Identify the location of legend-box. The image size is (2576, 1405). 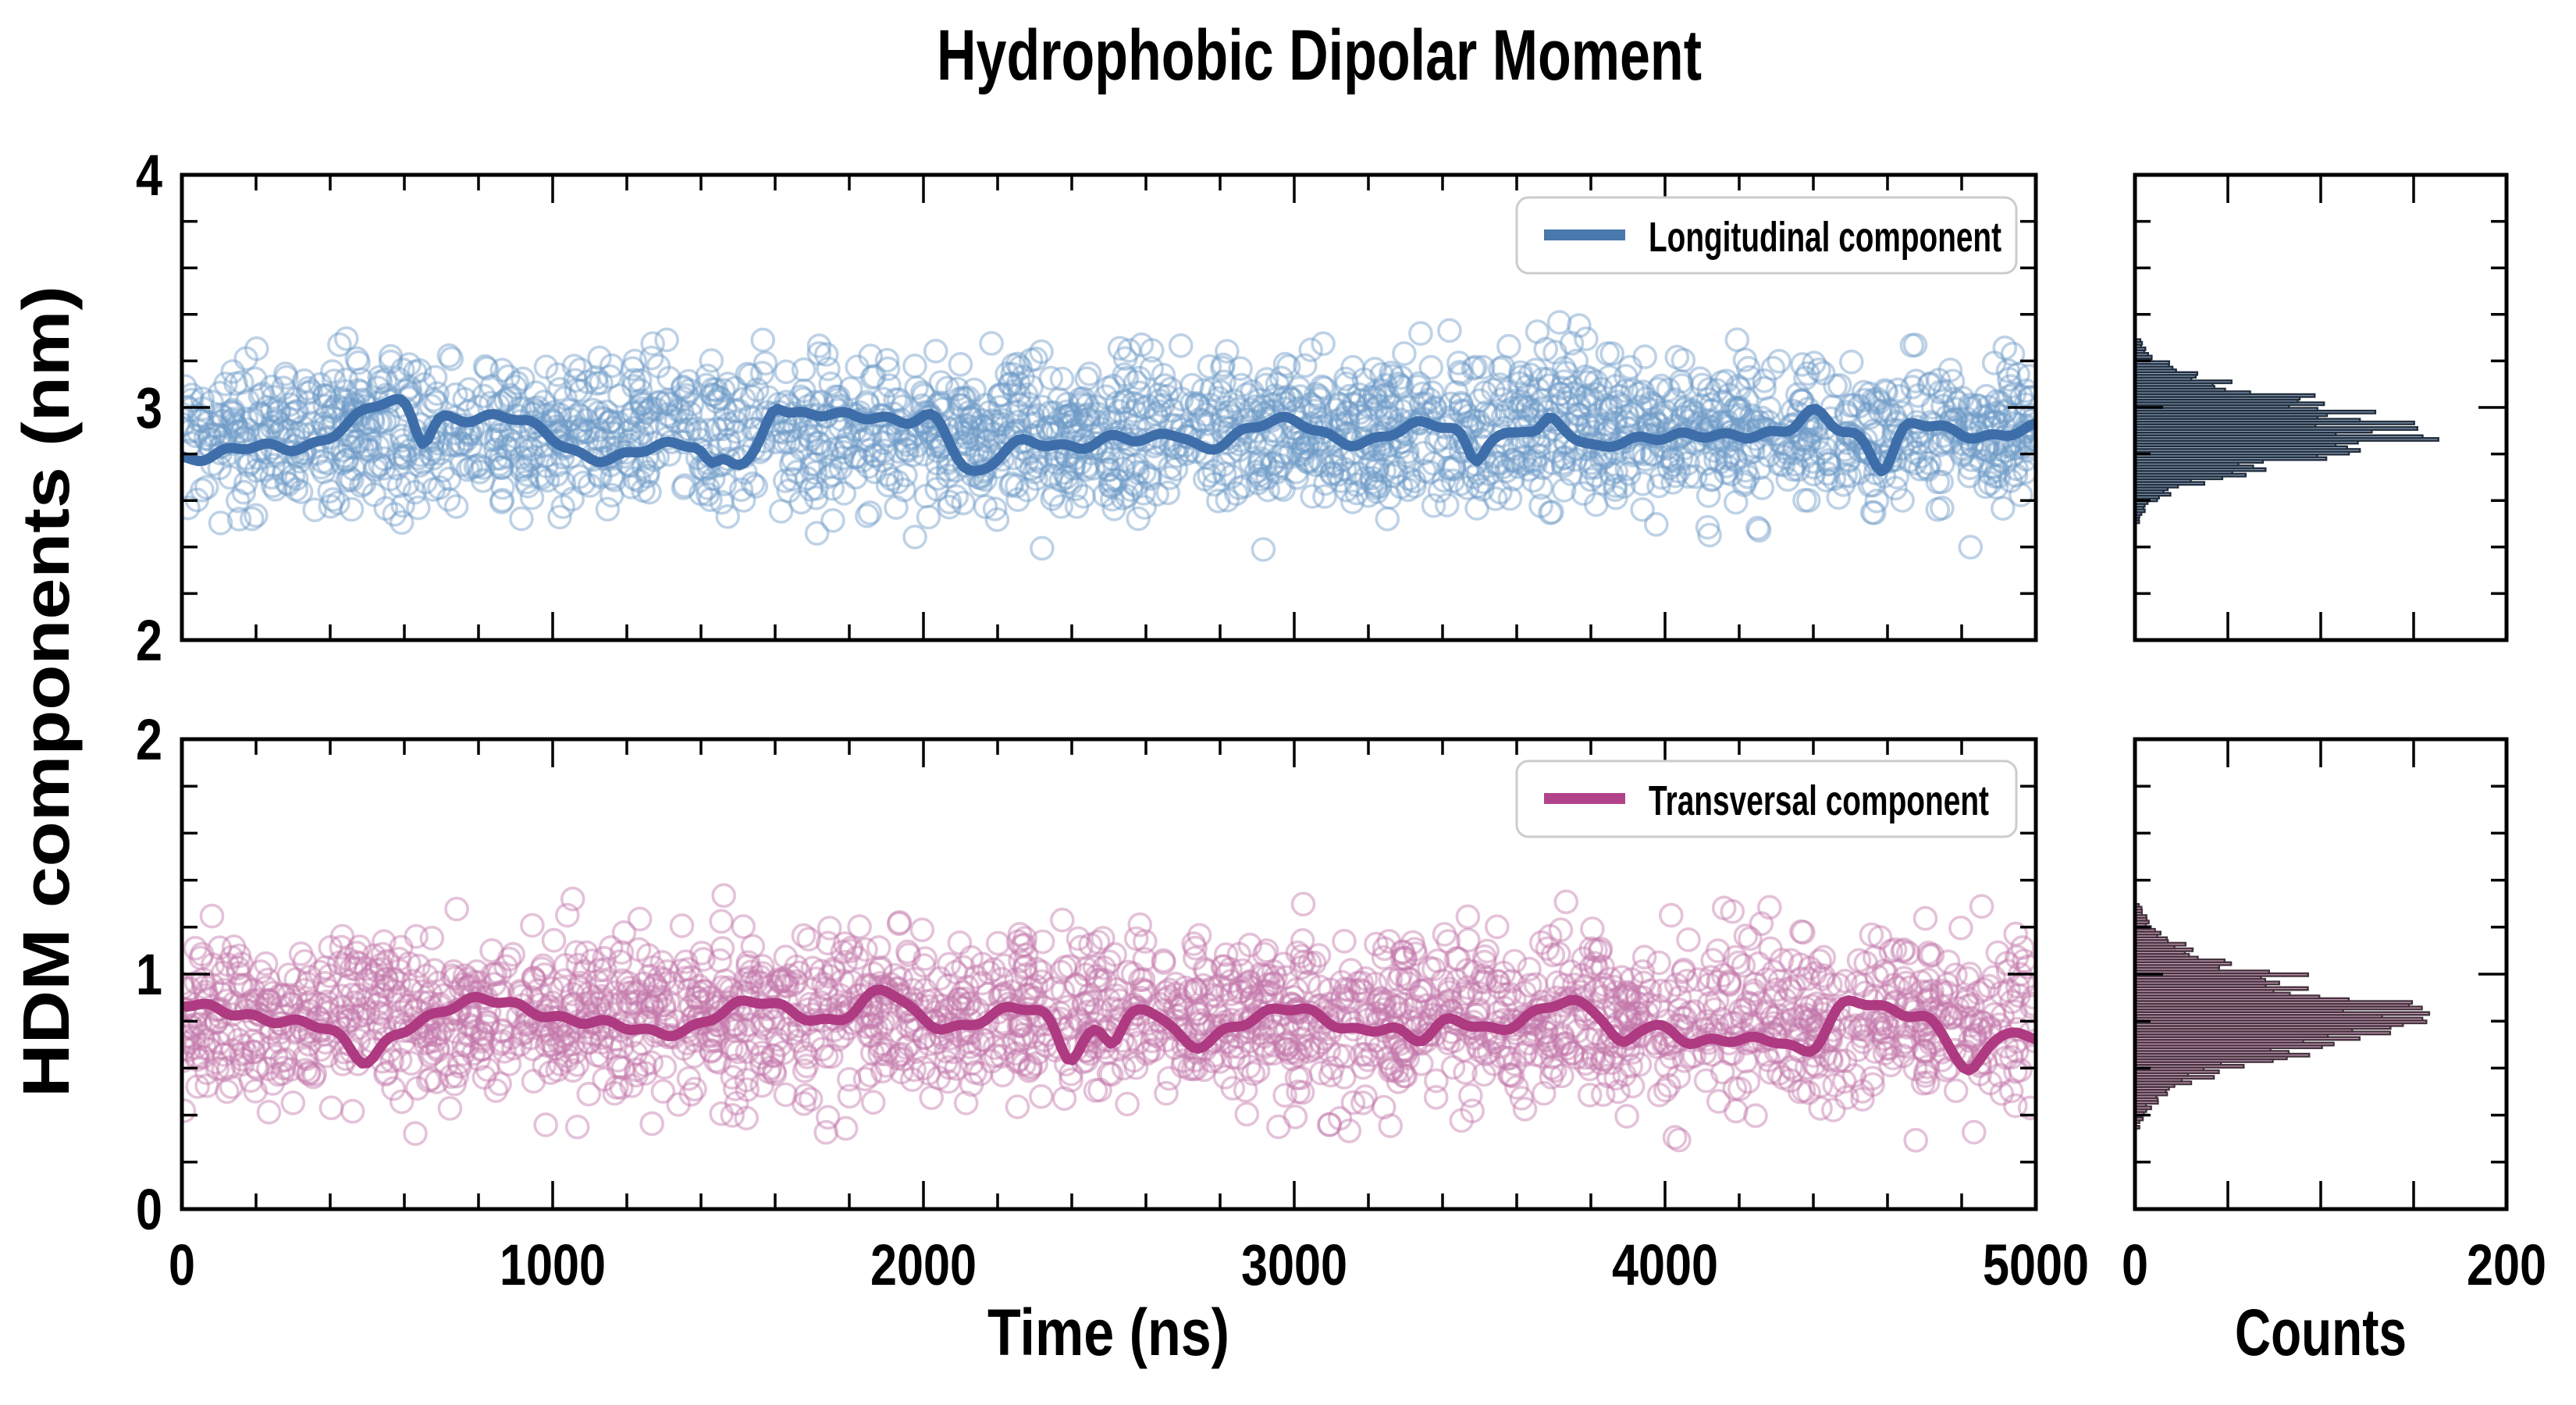
(1766, 798).